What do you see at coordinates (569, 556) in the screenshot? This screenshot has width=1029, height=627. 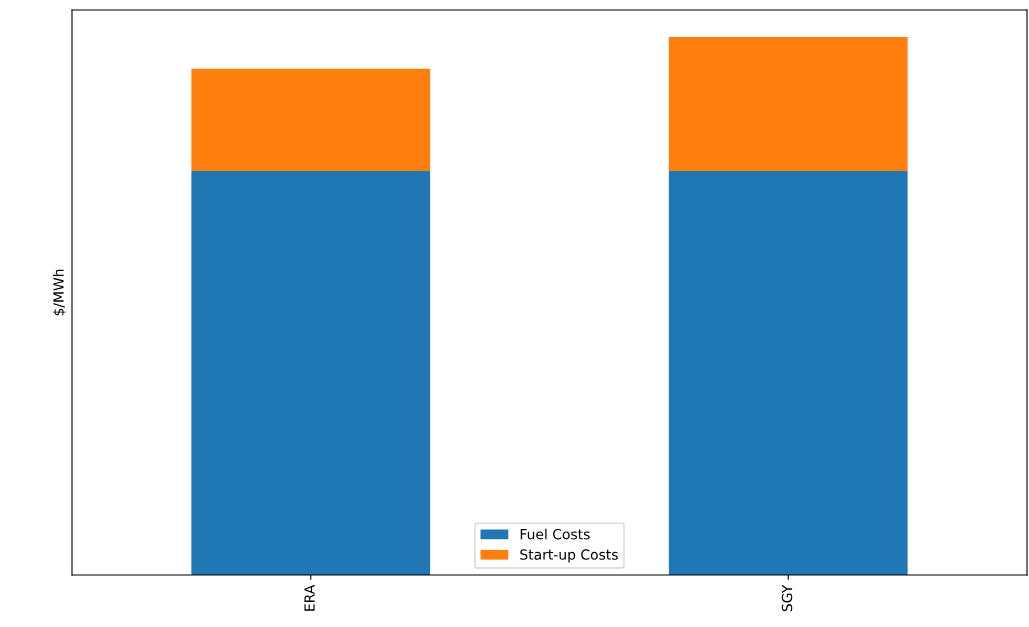 I see `legend-label: Start-up Costs` at bounding box center [569, 556].